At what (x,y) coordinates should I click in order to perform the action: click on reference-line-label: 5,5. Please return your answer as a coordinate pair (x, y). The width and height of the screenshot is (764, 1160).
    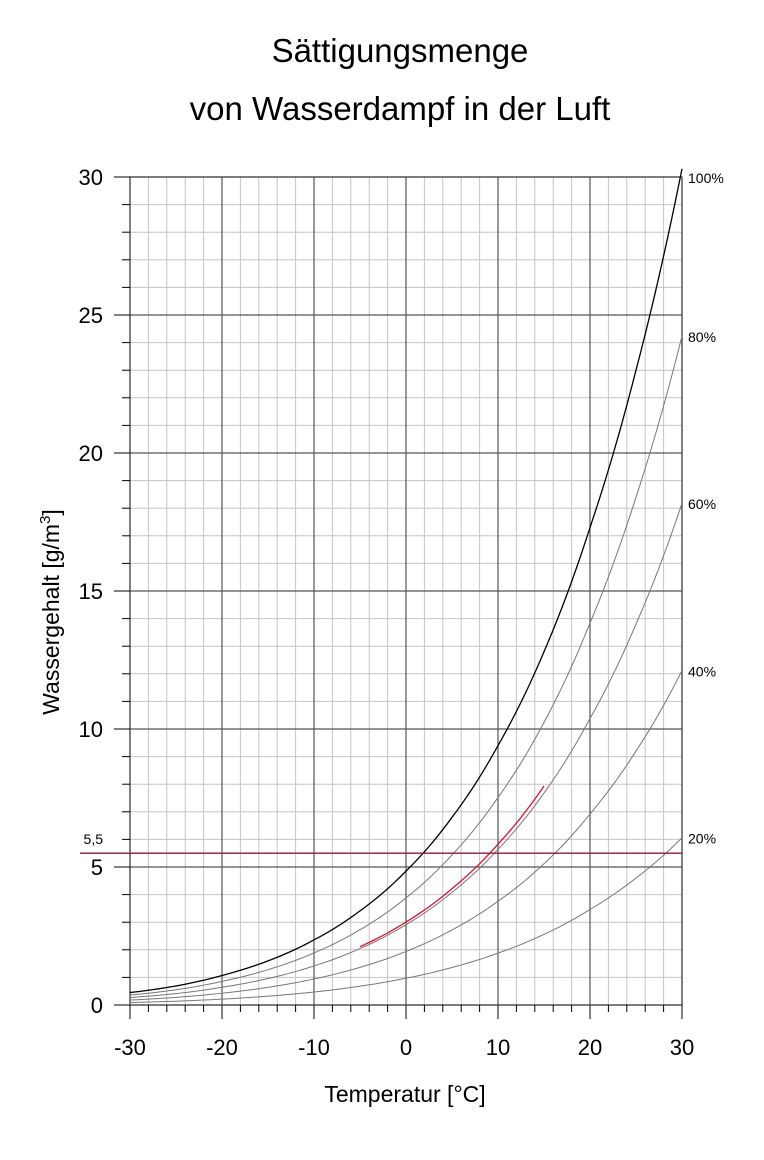
    Looking at the image, I should click on (94, 839).